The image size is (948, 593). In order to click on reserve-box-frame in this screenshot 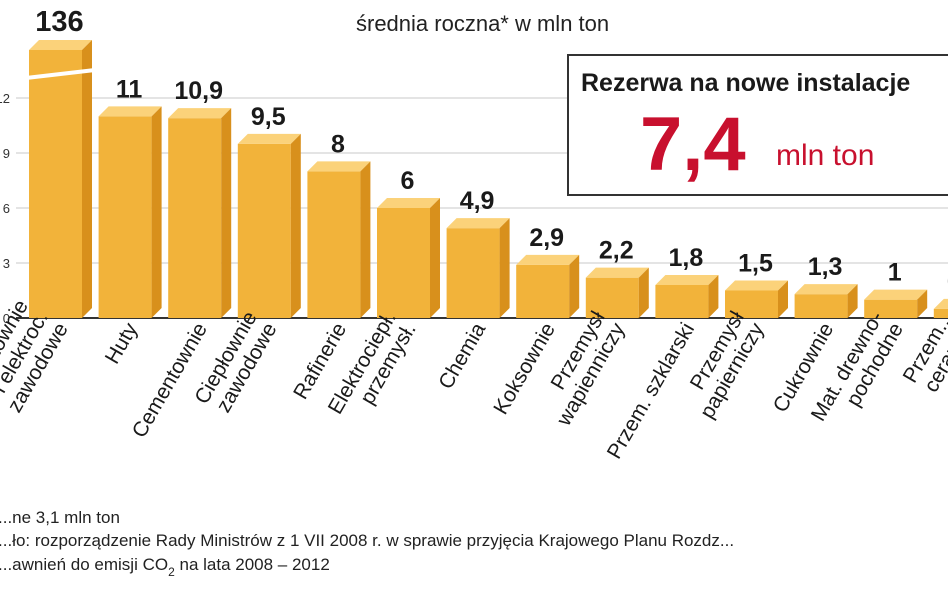, I will do `click(757, 125)`.